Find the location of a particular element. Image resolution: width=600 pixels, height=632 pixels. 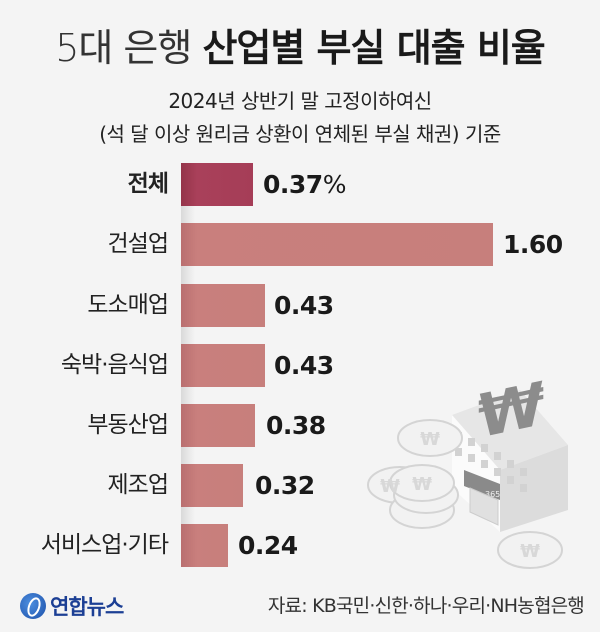

bank-building-with-won-coins-icon: 365 ₩ ₩ ₩ ₩ ₩ is located at coordinates (480, 470).